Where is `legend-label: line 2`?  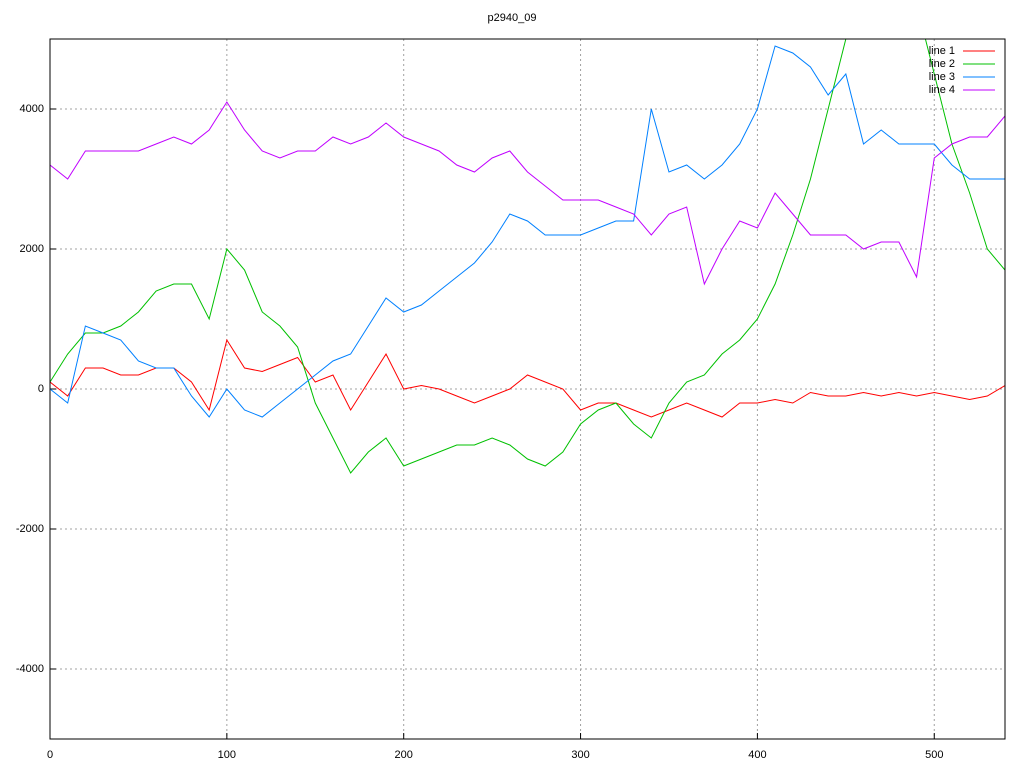
legend-label: line 2 is located at coordinates (942, 64).